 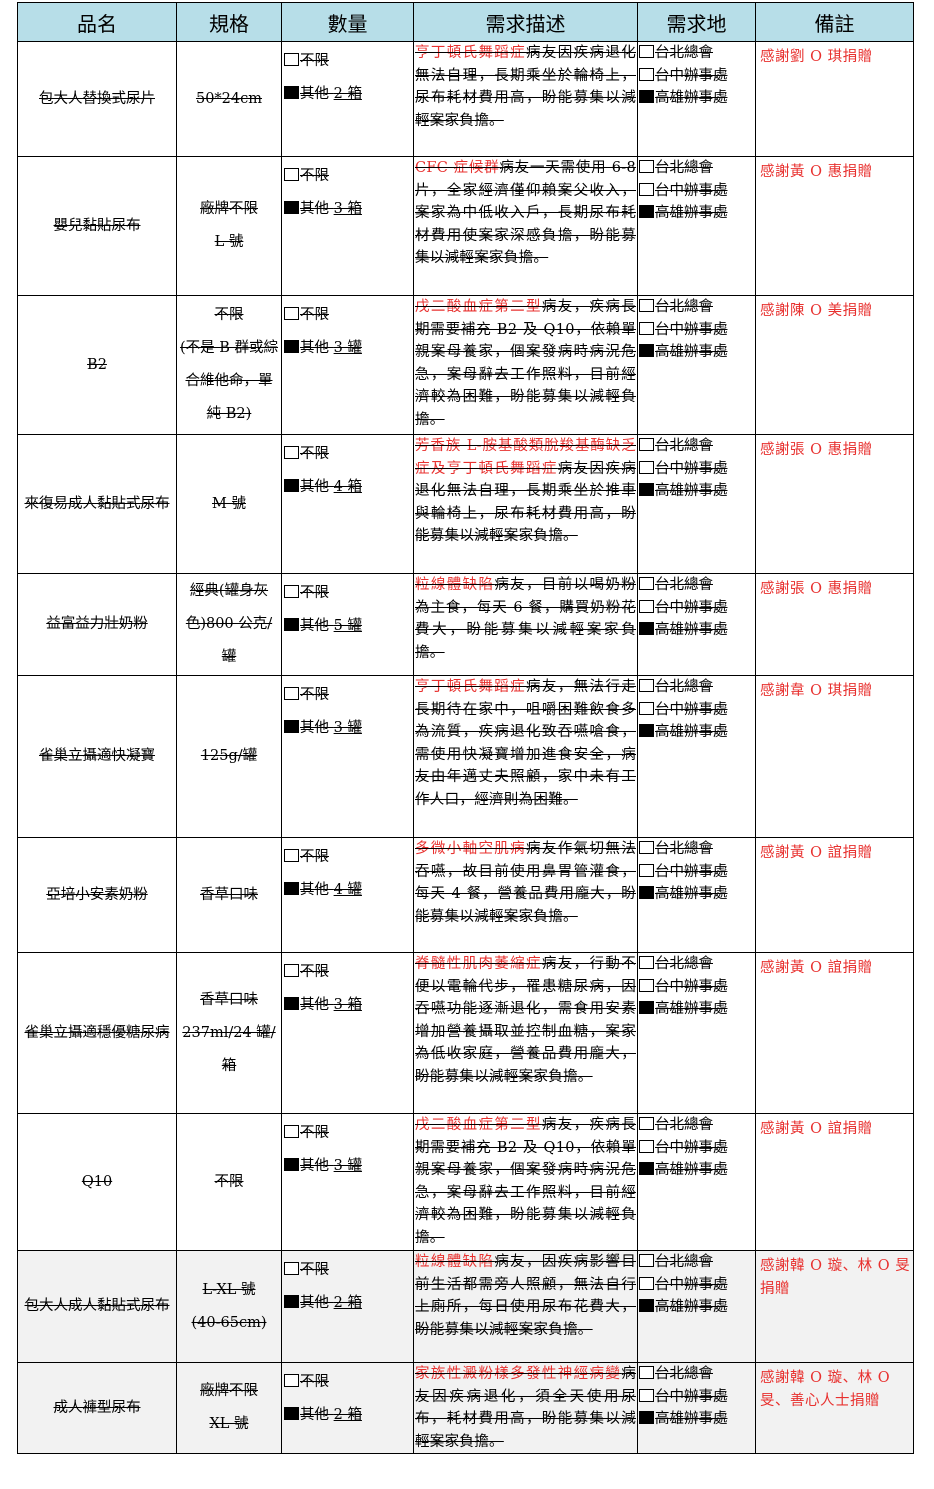 I want to click on qty-amount: 3 箱, so click(x=347, y=209).